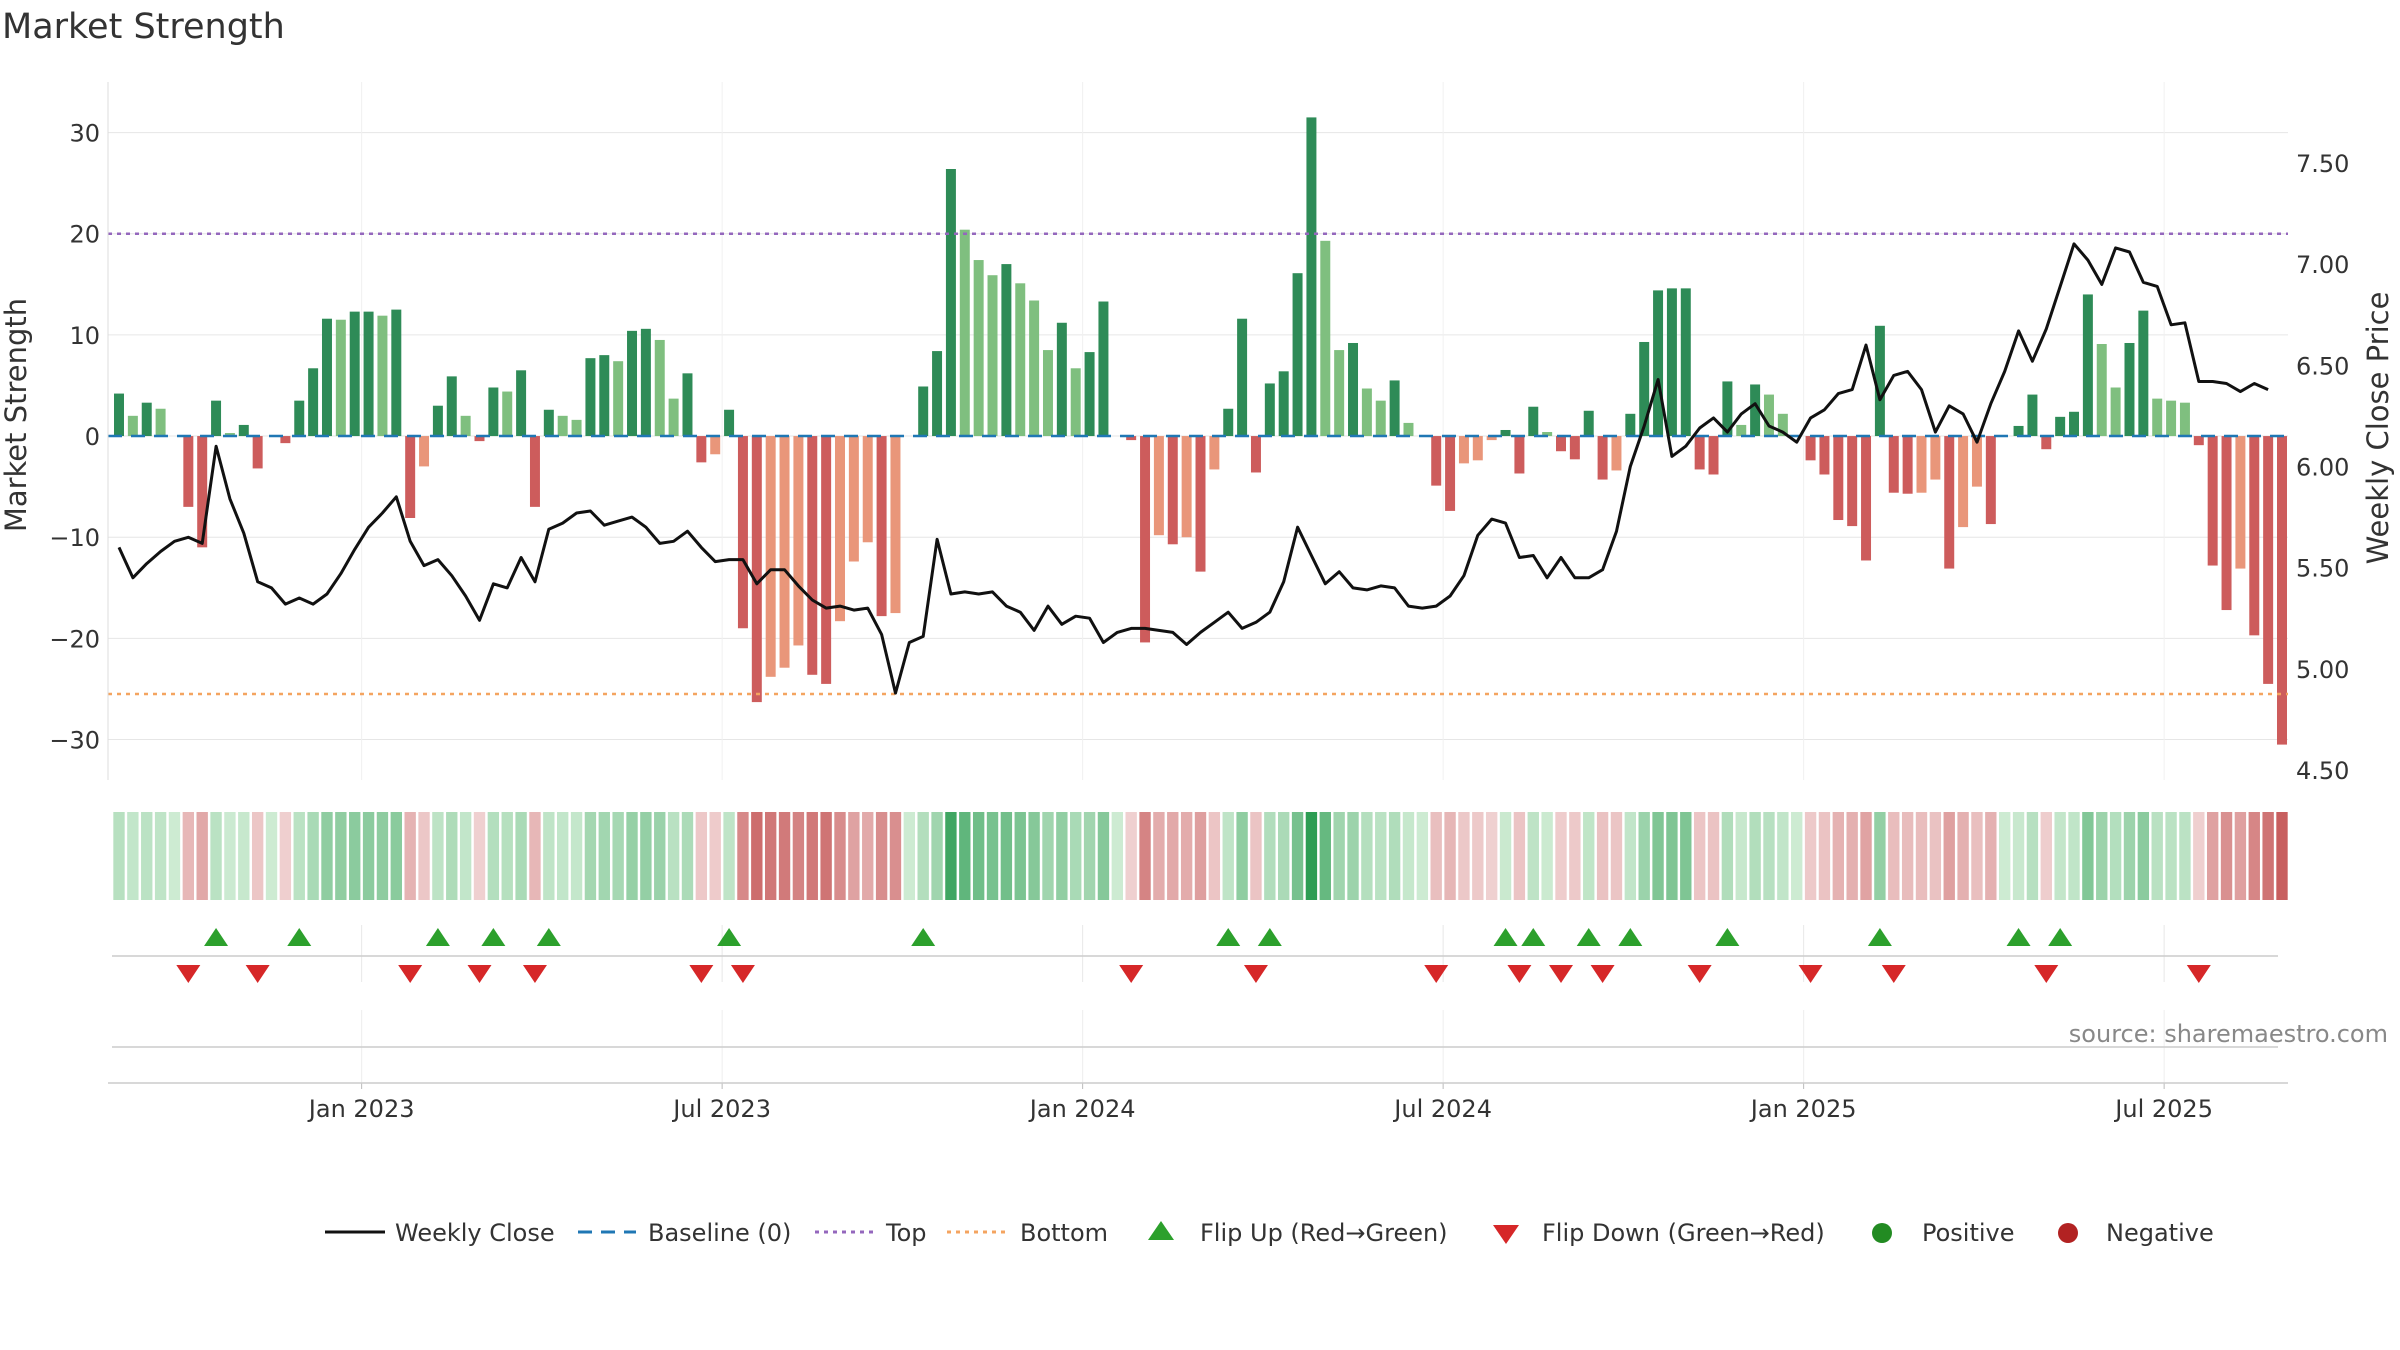 This screenshot has width=2400, height=1350. What do you see at coordinates (719, 1233) in the screenshot?
I see `legend-baseline: Baseline (0)` at bounding box center [719, 1233].